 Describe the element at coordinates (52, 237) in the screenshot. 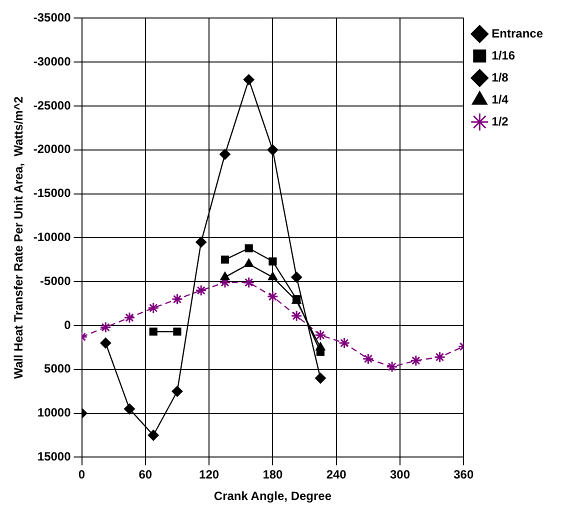

I see `y-tick-label: -10000` at that location.